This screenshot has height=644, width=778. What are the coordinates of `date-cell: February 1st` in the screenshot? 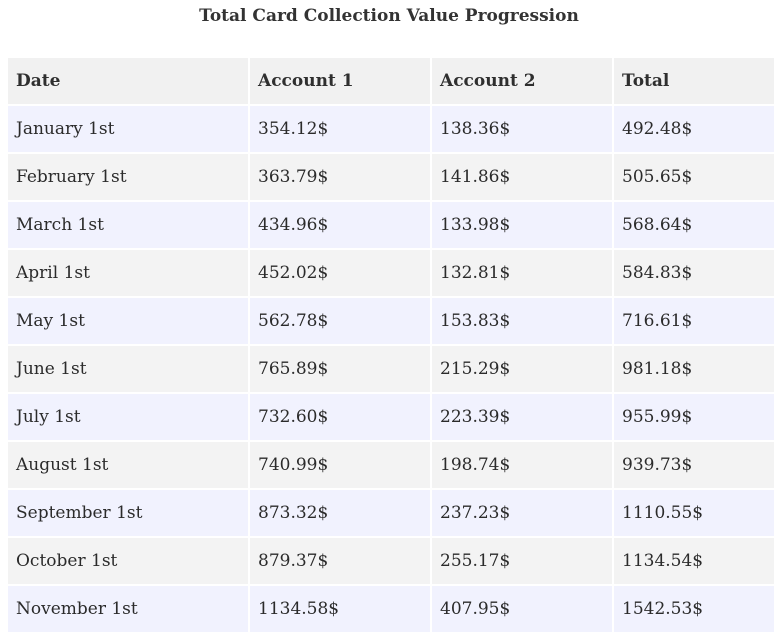 It's located at (128, 177).